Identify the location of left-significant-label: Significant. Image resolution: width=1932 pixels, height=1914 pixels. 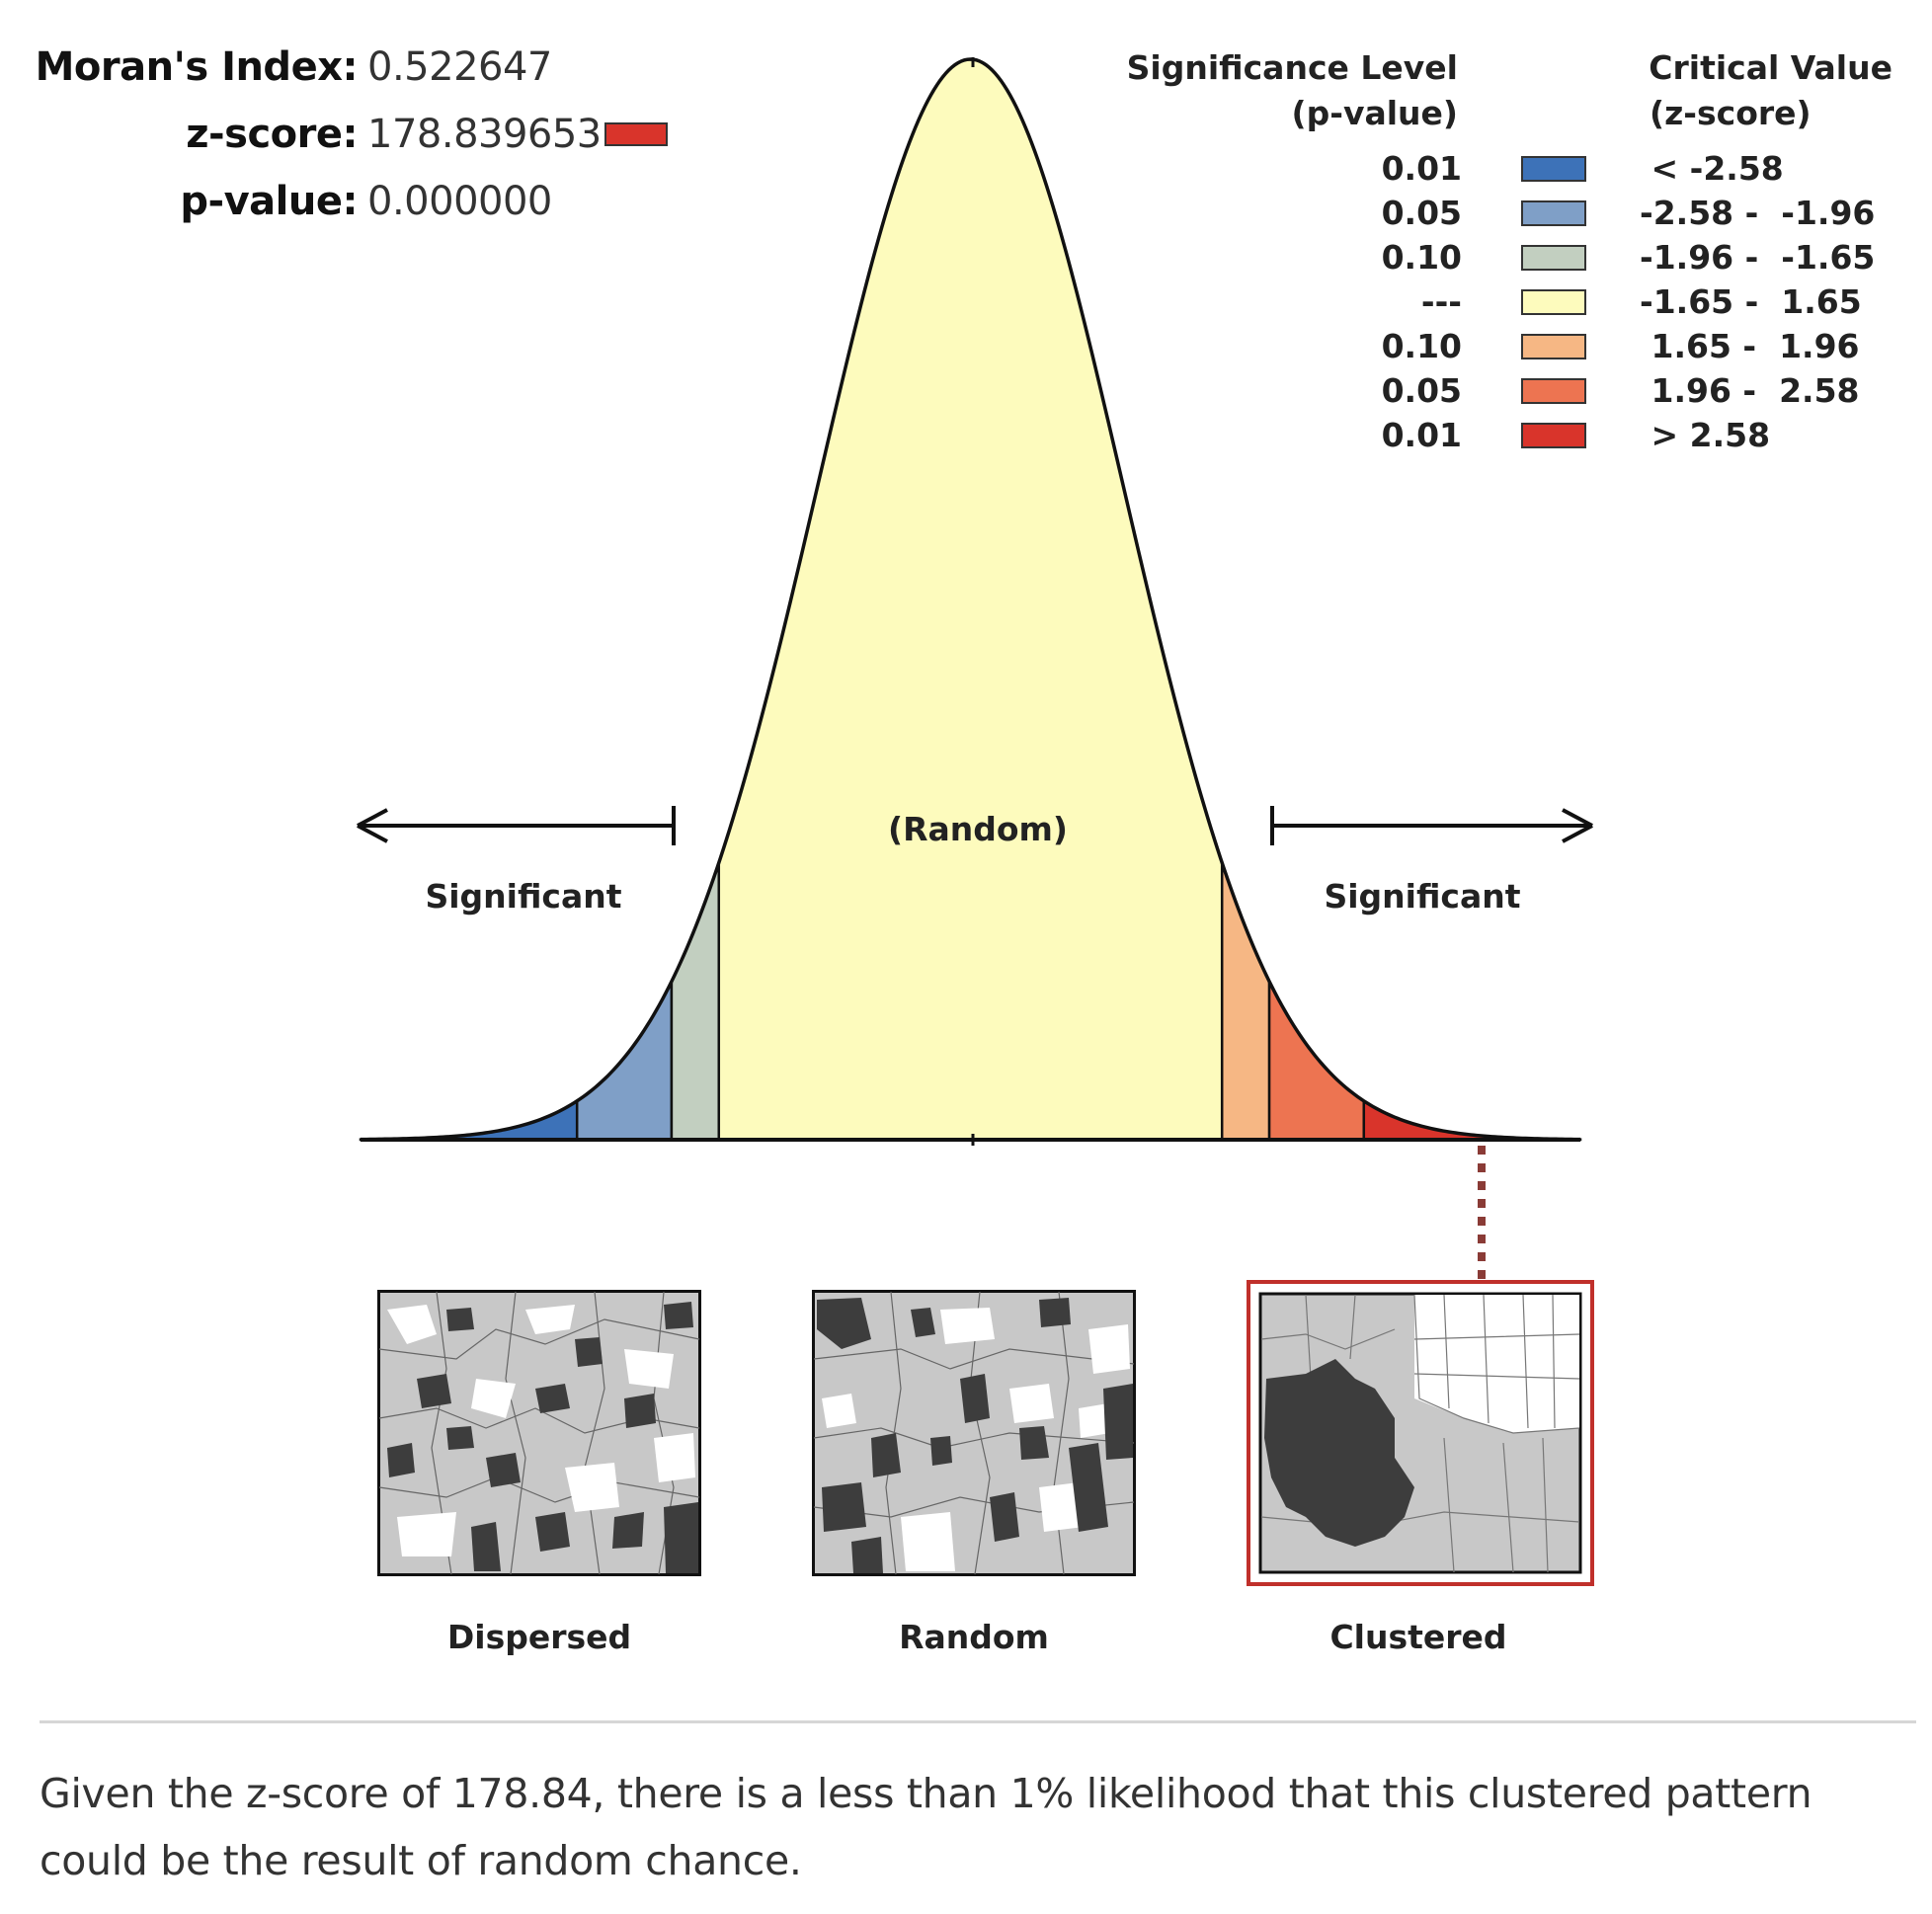
(523, 896).